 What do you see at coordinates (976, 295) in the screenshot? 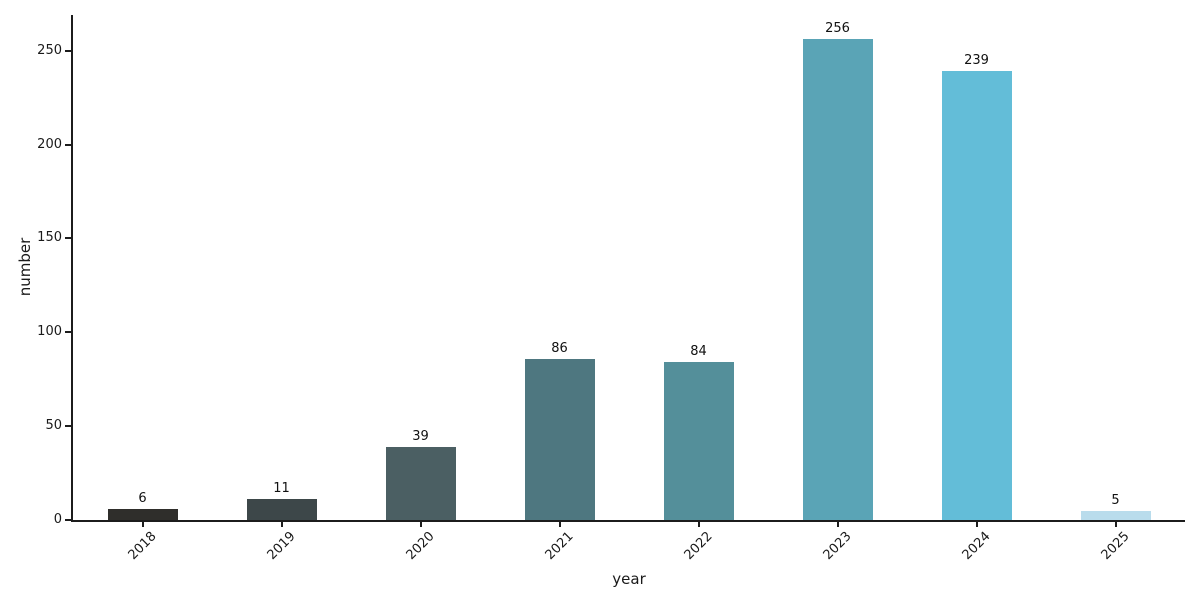
I see `bar-2024` at bounding box center [976, 295].